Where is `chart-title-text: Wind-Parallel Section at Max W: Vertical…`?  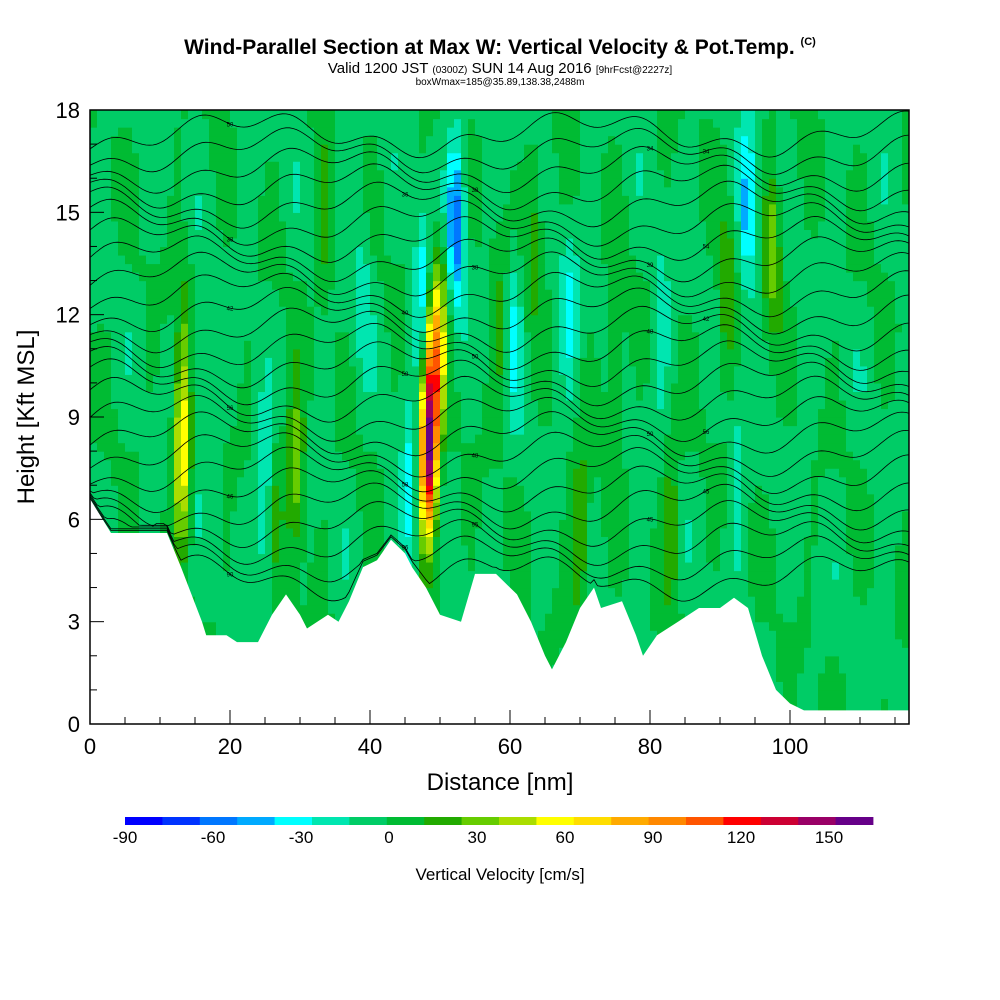 chart-title-text: Wind-Parallel Section at Max W: Vertical… is located at coordinates (489, 47).